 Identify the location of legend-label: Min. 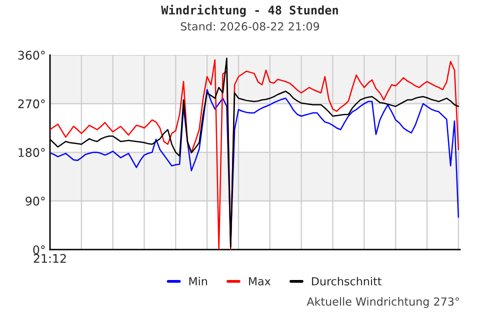
(198, 281).